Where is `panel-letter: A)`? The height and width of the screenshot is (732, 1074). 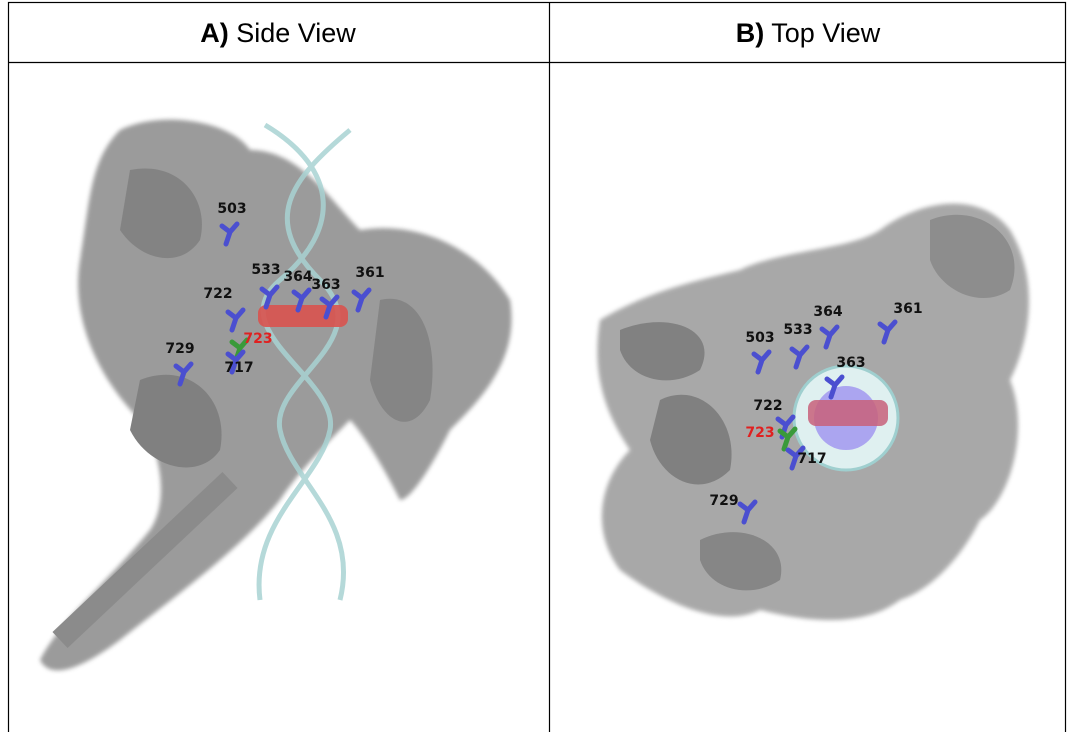
panel-letter: A) is located at coordinates (214, 33).